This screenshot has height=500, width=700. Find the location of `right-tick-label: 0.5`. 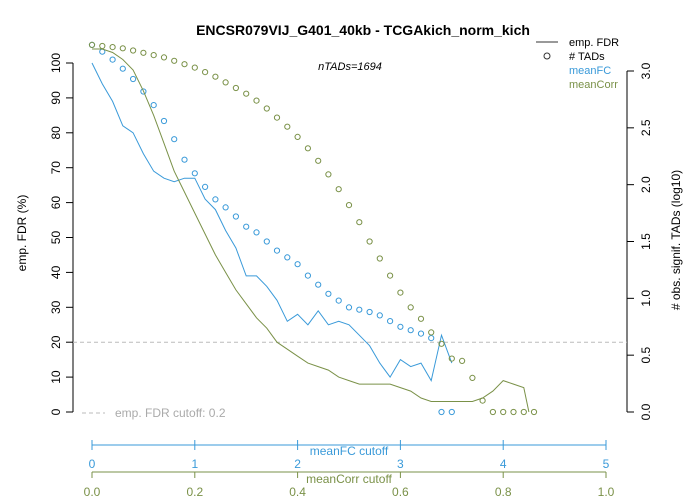

right-tick-label: 0.5 is located at coordinates (646, 355).